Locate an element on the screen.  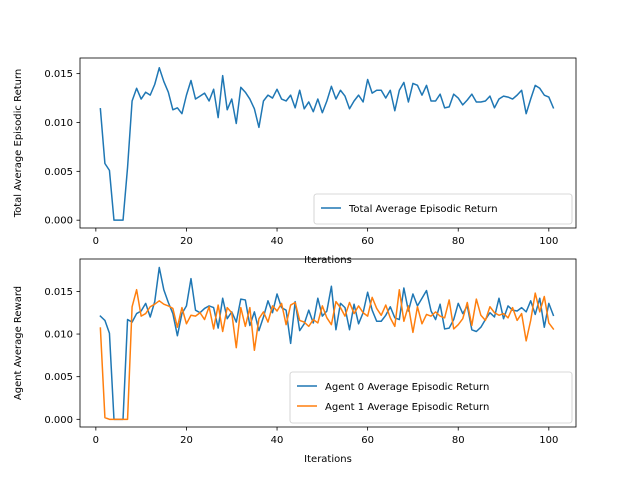
y-axis-label-1: Agent Average Reward is located at coordinates (18, 343).